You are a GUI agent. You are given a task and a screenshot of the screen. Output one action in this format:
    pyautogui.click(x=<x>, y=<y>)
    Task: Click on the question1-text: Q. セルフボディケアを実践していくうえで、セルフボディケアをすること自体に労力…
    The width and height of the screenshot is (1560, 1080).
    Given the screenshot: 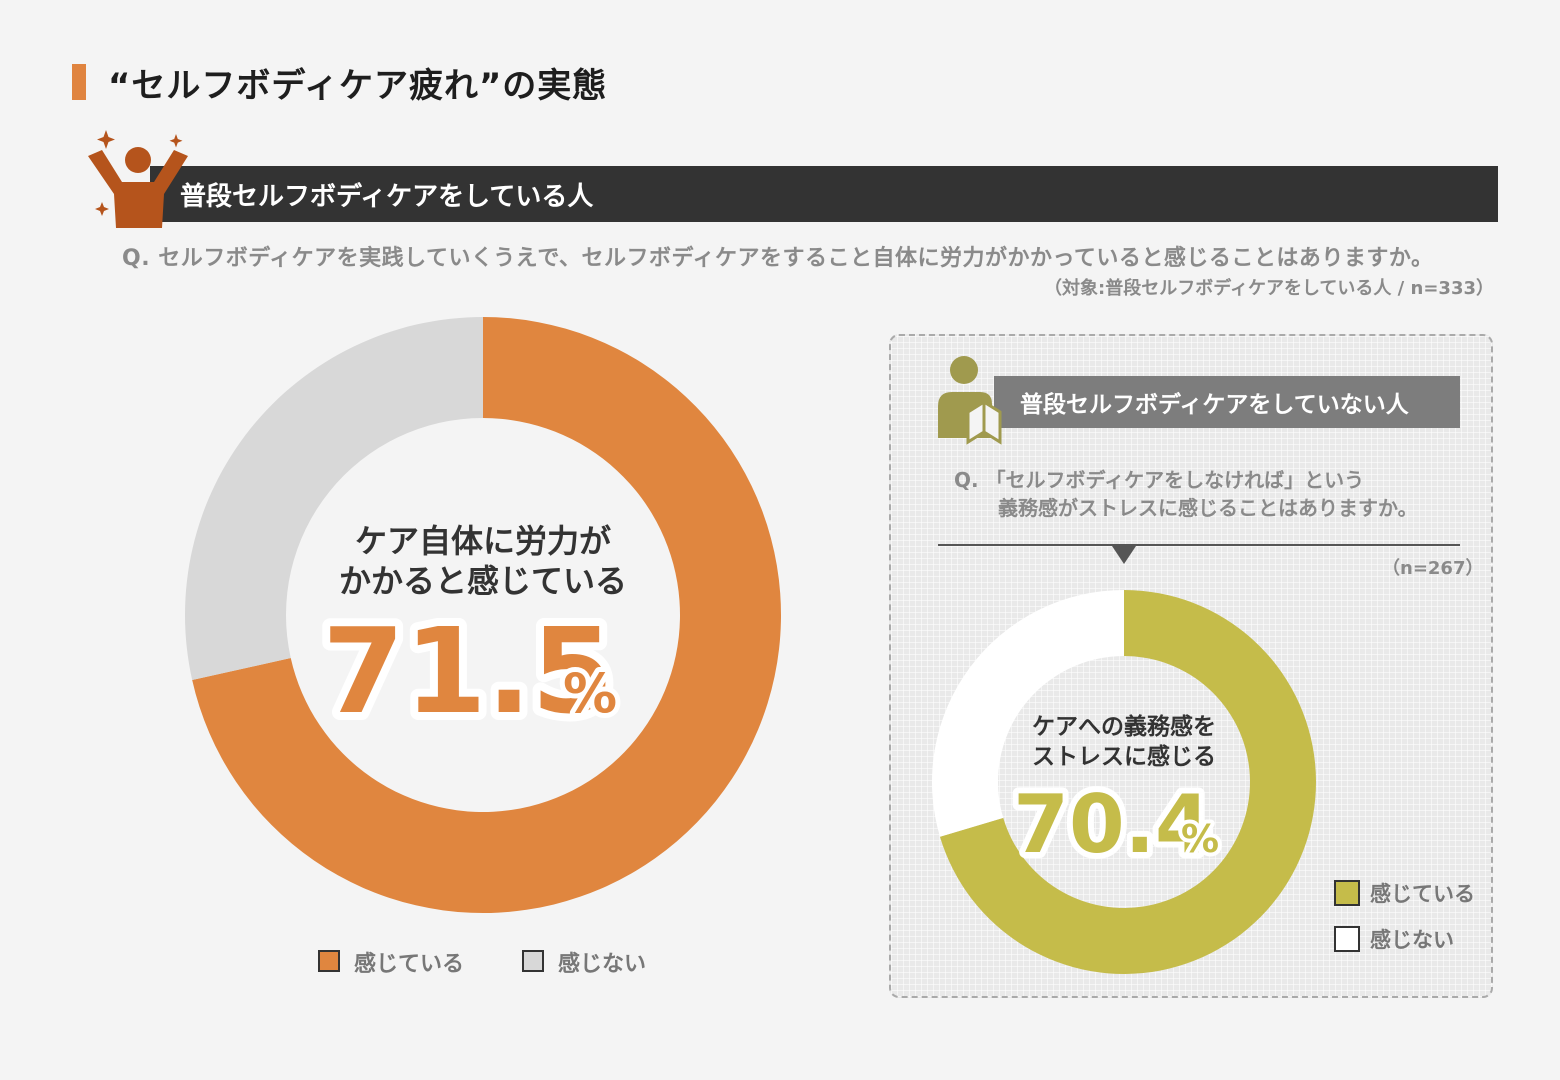 What is the action you would take?
    pyautogui.click(x=778, y=258)
    